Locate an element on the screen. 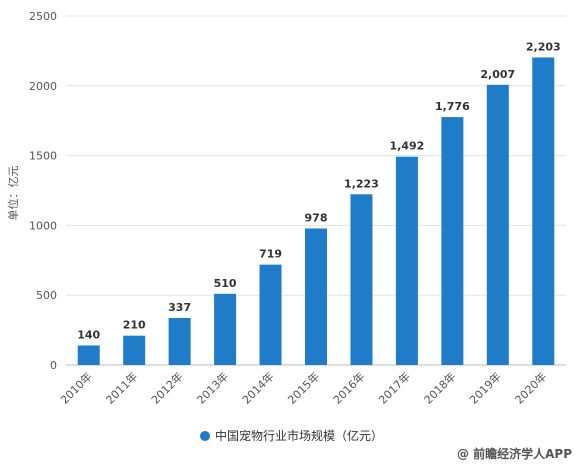  x-tick-label: 2014年 is located at coordinates (257, 387).